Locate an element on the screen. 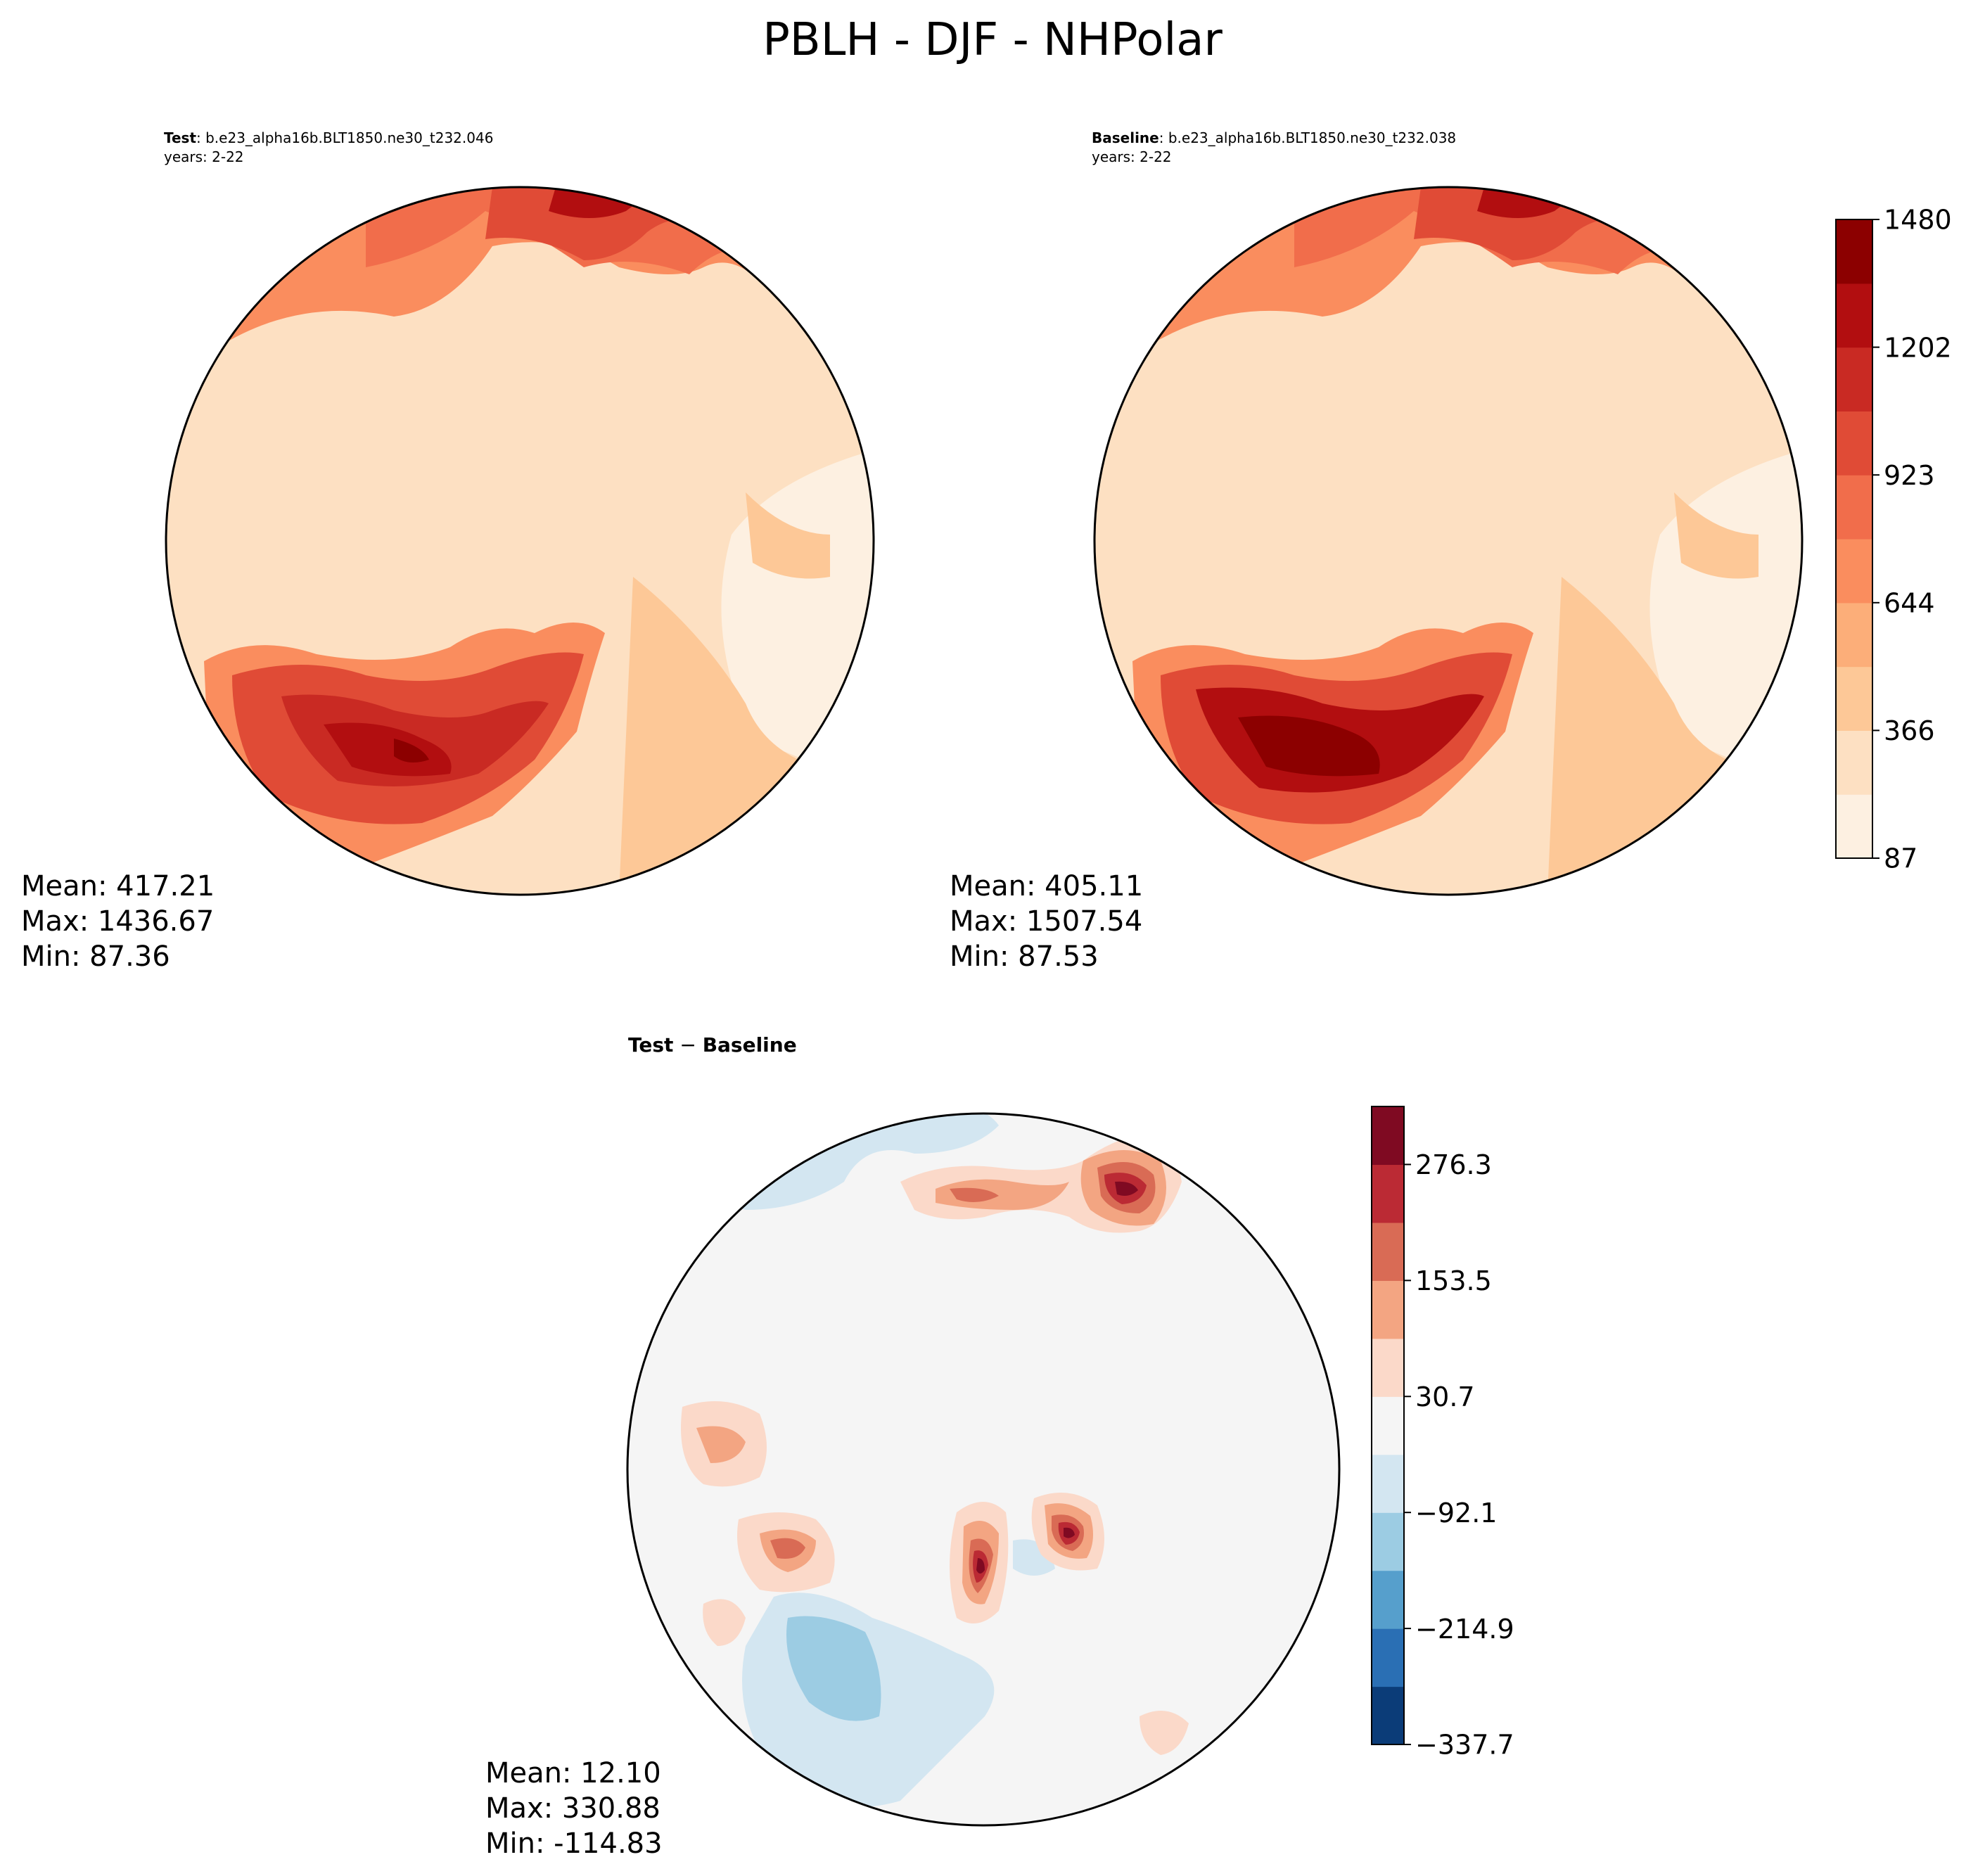 The width and height of the screenshot is (1985, 1876). stat-diff-mean: Mean: 12.10 is located at coordinates (573, 1773).